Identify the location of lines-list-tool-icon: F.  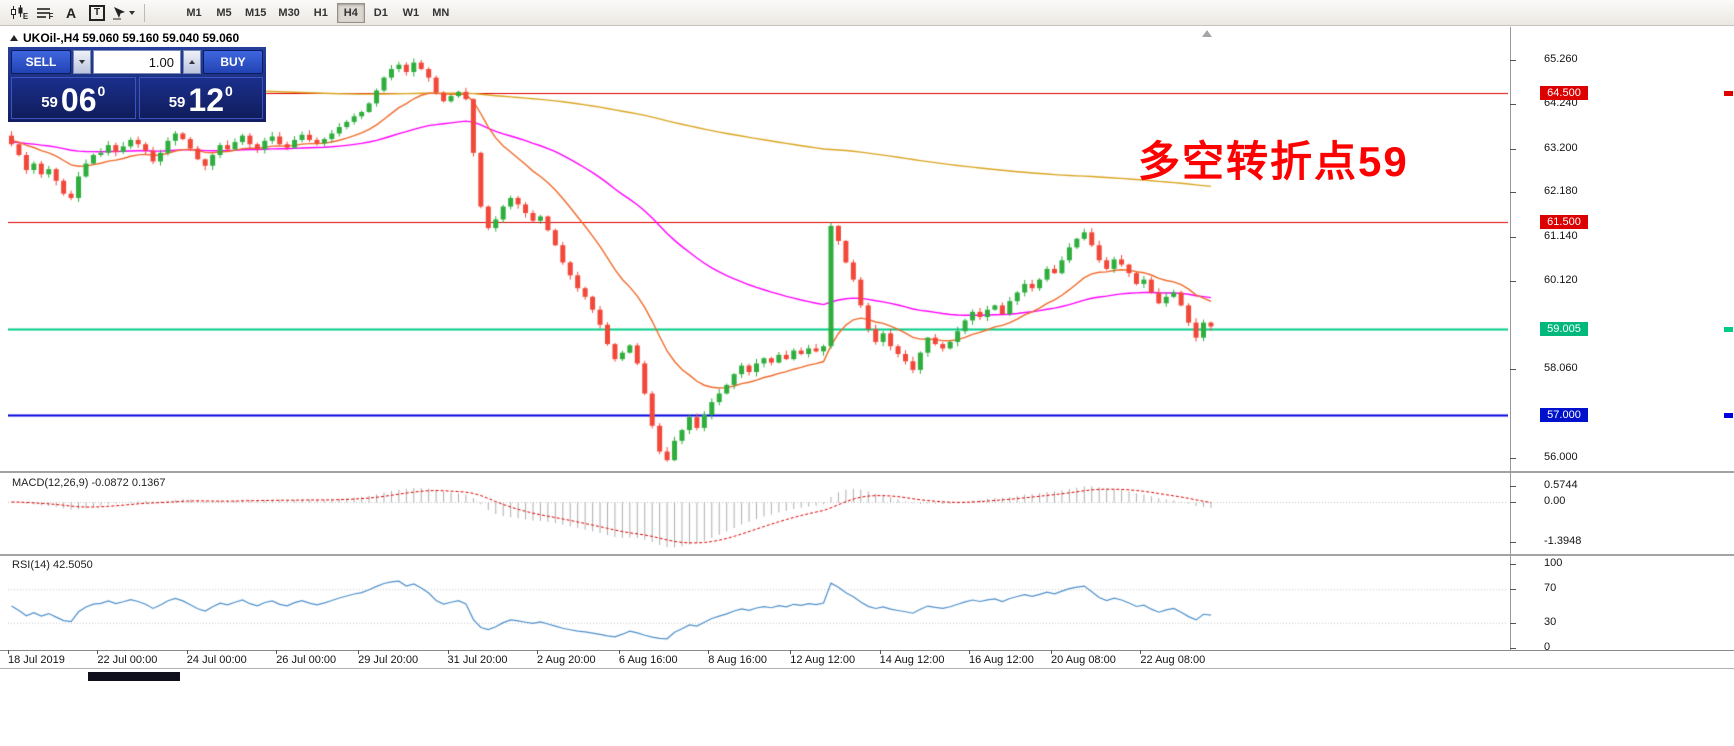
(45, 13).